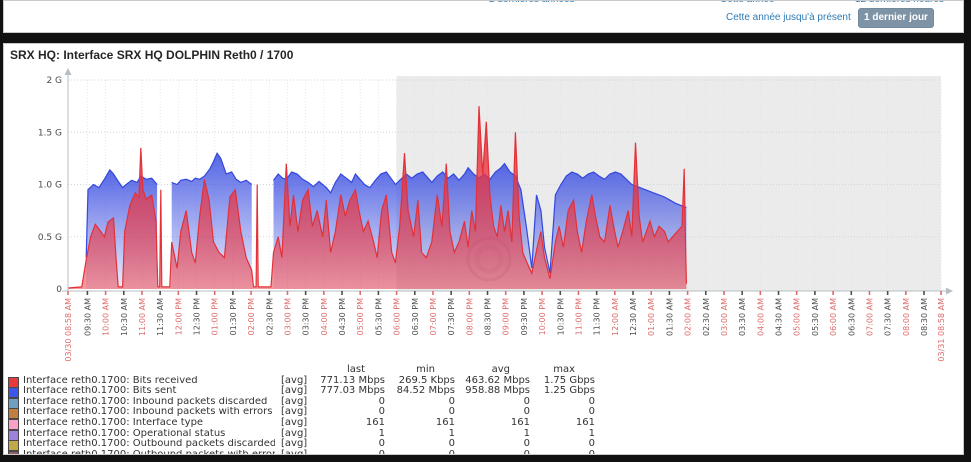 The height and width of the screenshot is (462, 971). I want to click on x-tick-label: 03:00 PM, so click(287, 316).